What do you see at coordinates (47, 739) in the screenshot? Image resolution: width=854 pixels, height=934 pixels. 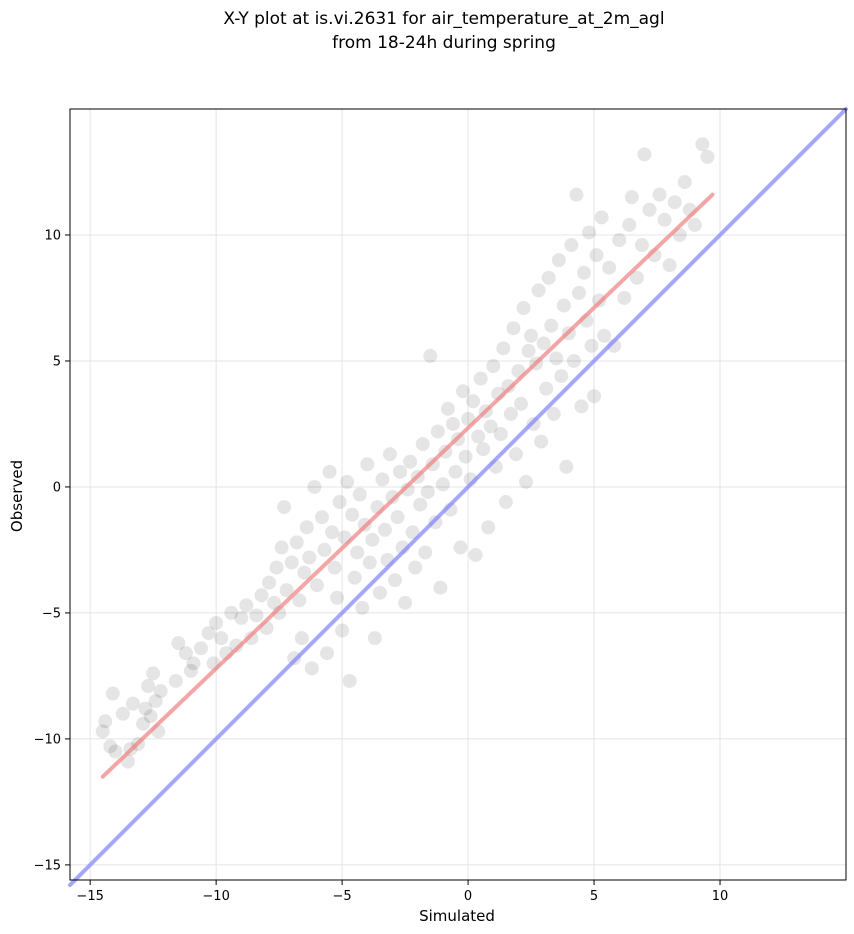 I see `y-tick-label: −10` at bounding box center [47, 739].